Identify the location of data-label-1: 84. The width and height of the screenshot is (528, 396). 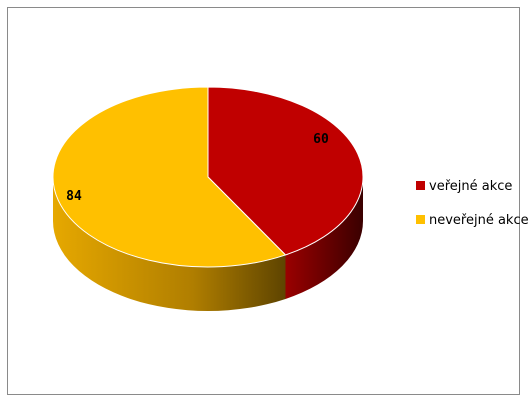
(74, 196).